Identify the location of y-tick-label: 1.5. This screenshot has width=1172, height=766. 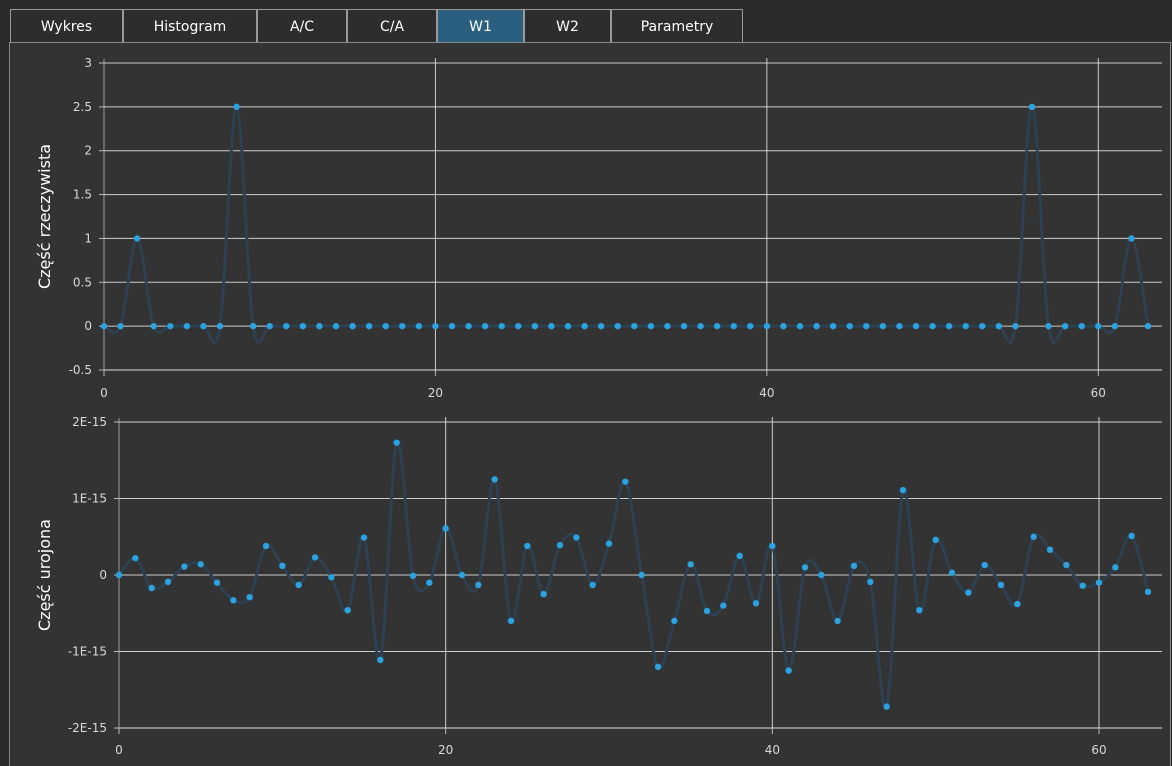
(82, 195).